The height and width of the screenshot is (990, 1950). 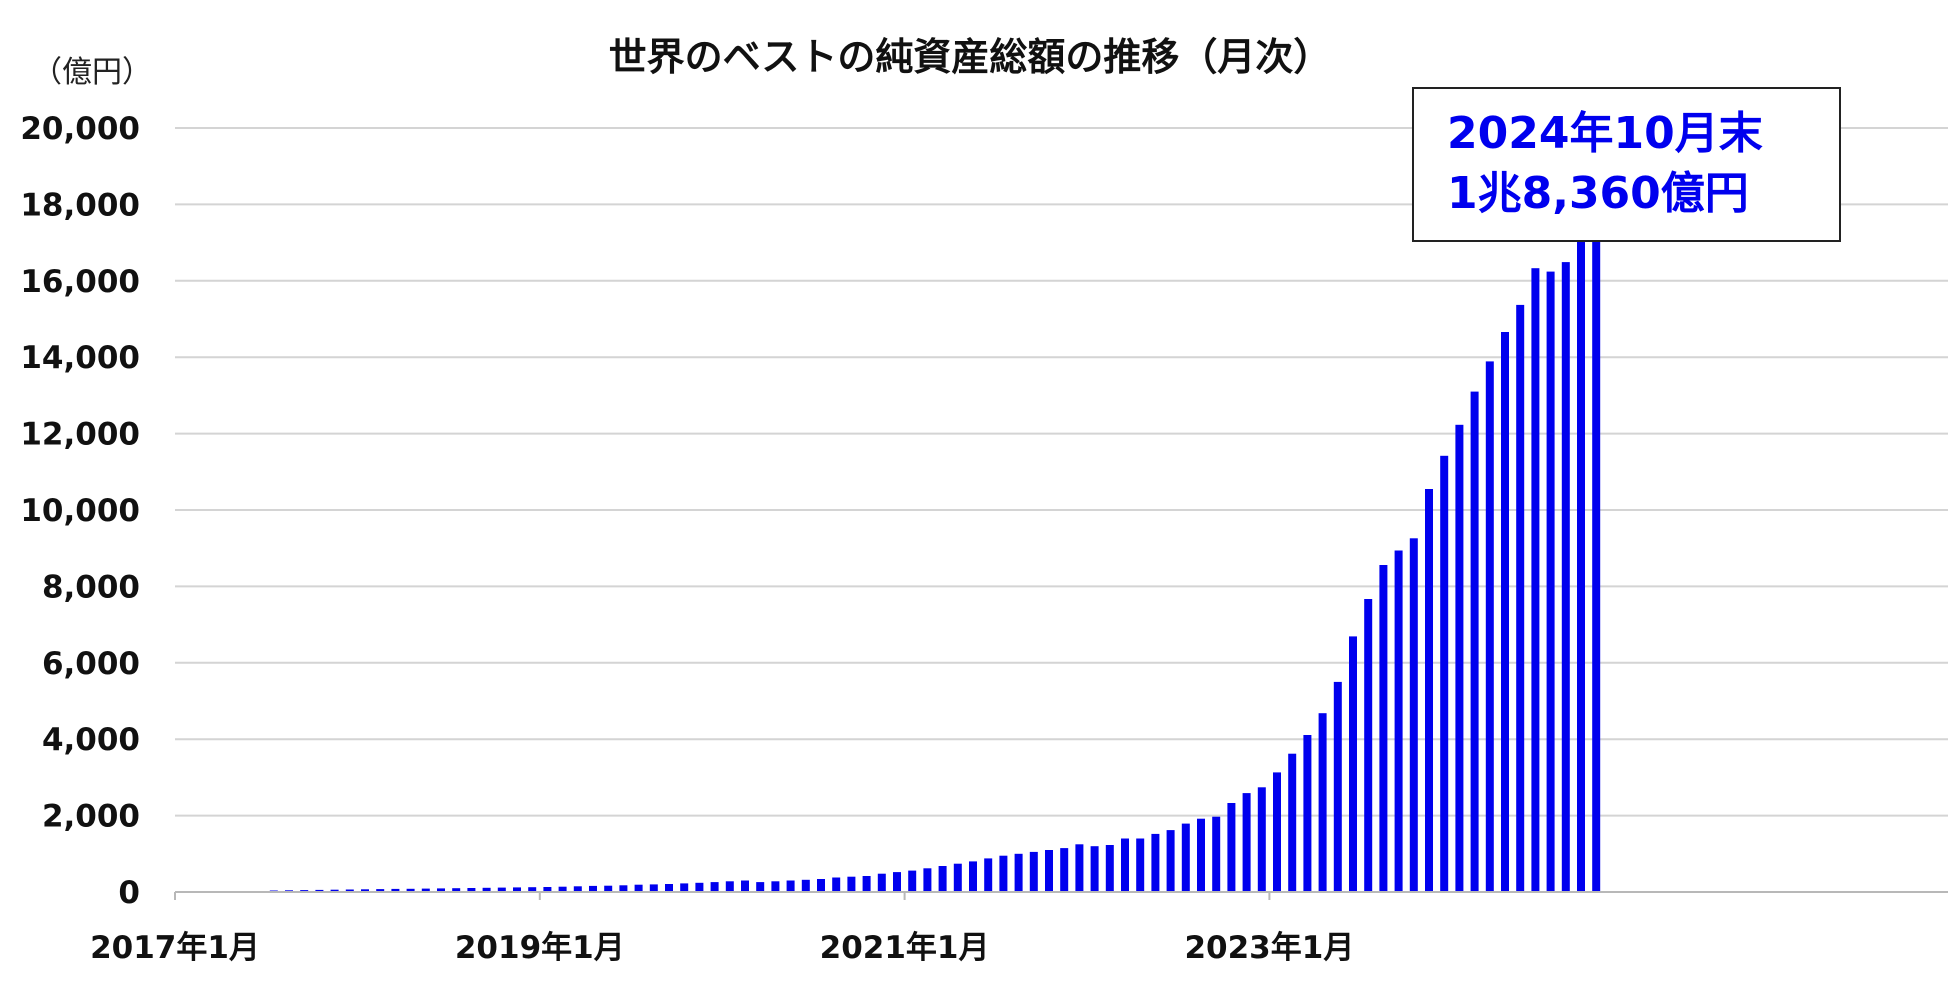 What do you see at coordinates (80, 358) in the screenshot?
I see `y-tick-label: 14,000` at bounding box center [80, 358].